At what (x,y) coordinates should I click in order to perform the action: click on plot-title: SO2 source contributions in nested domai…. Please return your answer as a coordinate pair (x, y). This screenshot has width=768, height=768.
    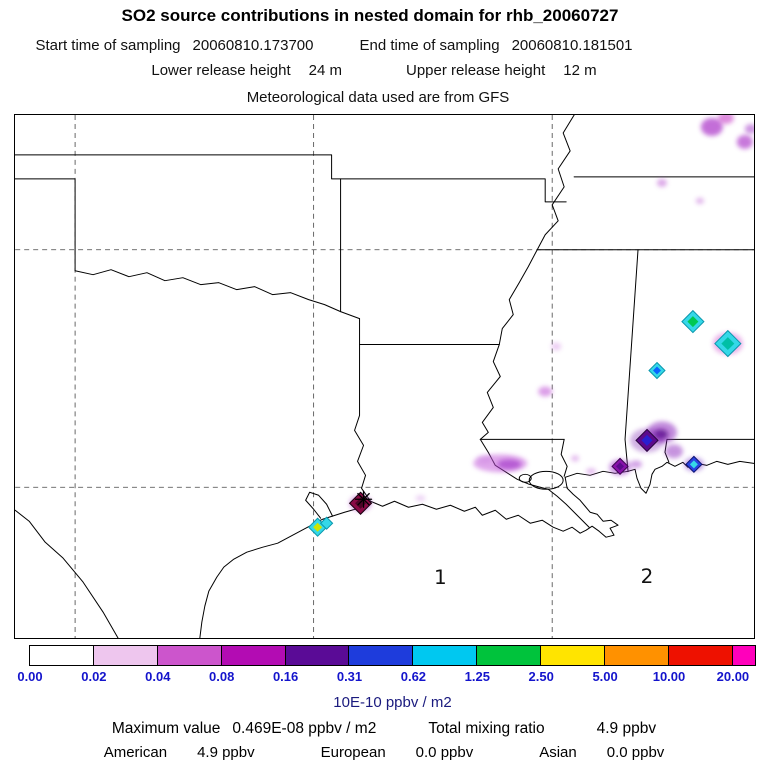
    Looking at the image, I should click on (370, 15).